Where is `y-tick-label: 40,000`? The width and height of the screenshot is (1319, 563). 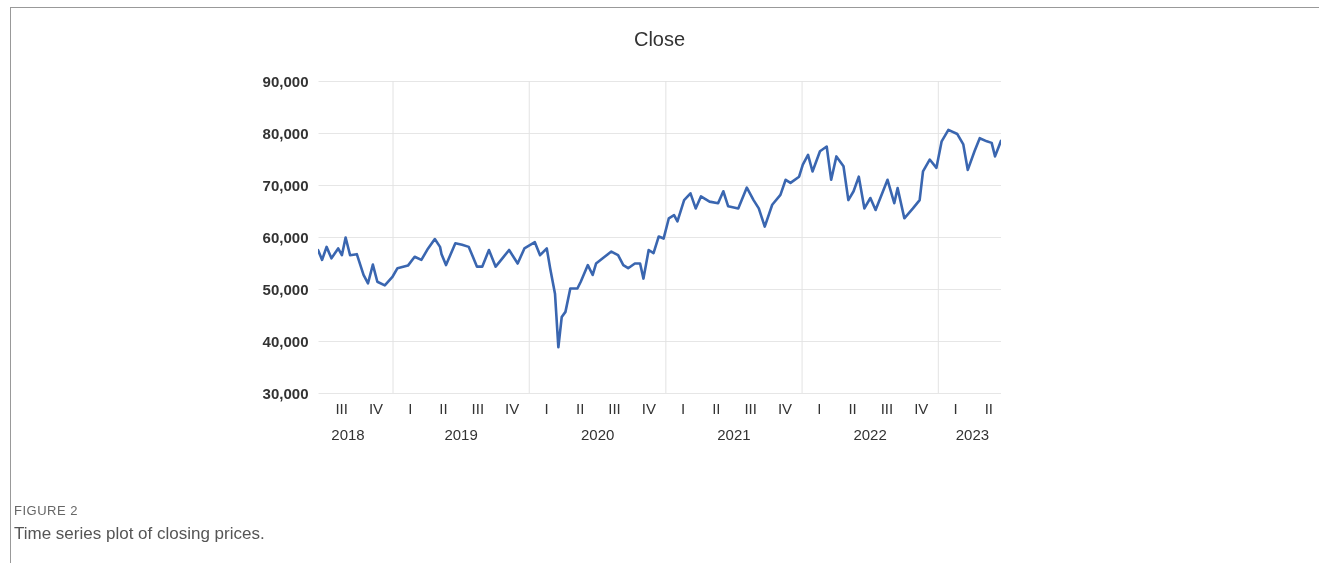
y-tick-label: 40,000 is located at coordinates (285, 341).